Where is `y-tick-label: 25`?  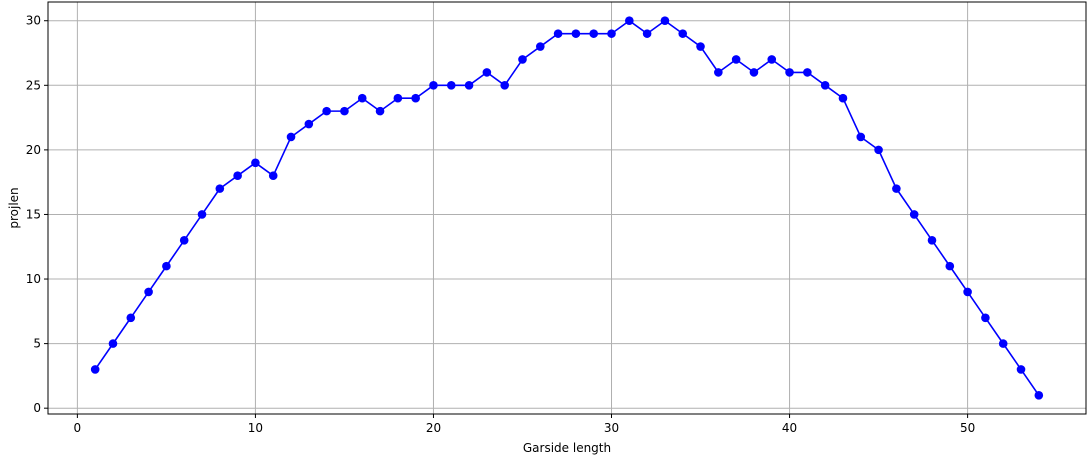
y-tick-label: 25 is located at coordinates (33, 85).